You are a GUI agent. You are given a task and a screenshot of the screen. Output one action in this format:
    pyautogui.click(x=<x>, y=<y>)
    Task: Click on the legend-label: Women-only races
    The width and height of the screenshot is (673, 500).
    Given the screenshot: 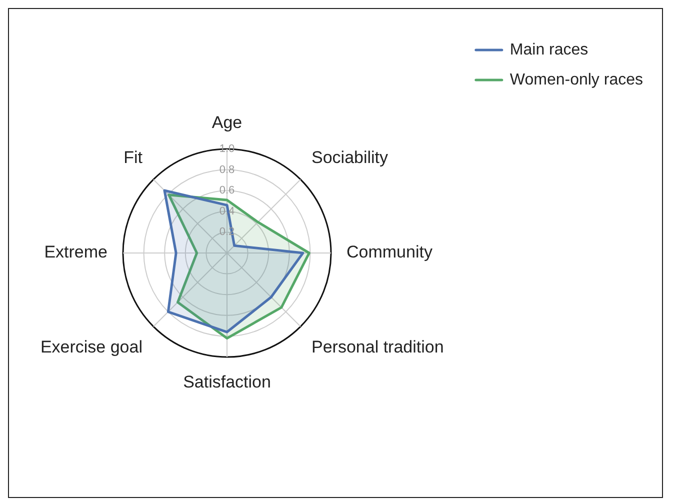 What is the action you would take?
    pyautogui.click(x=577, y=79)
    